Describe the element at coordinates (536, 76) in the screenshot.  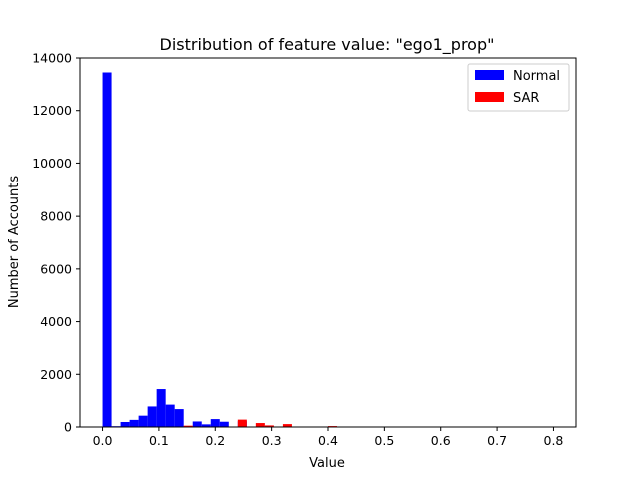
I see `legend-label-normal: Normal` at that location.